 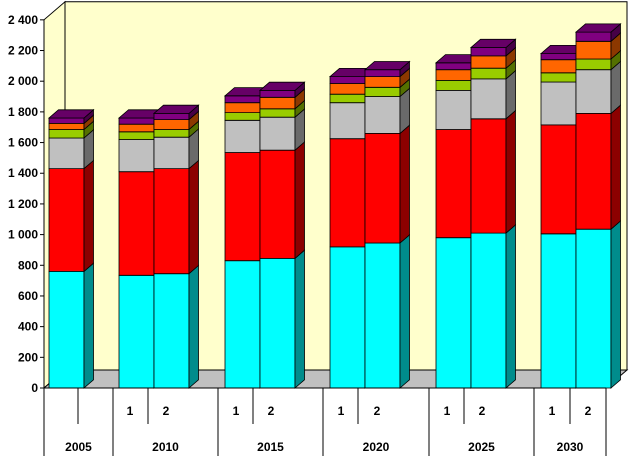 I want to click on y-tick-label: 2 000, so click(x=23, y=81).